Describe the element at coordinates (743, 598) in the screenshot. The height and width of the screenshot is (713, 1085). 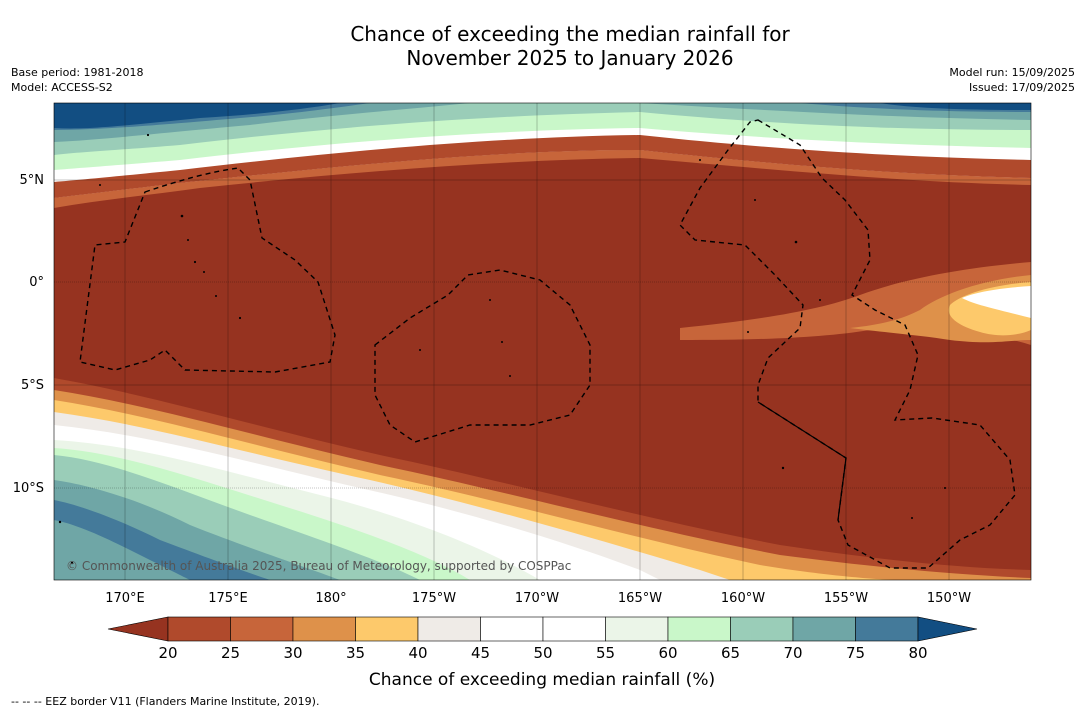
I see `lon-label-160w: 160°W` at that location.